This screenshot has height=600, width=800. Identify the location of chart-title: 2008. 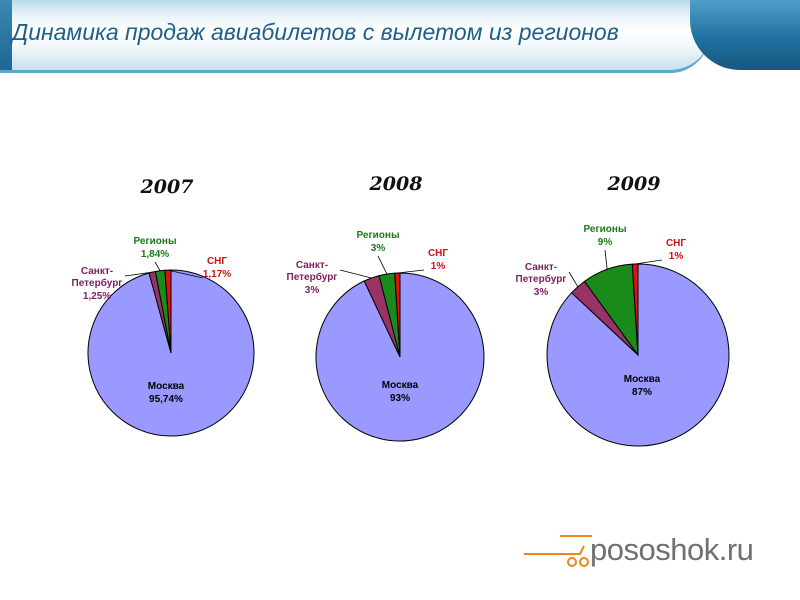
(396, 184).